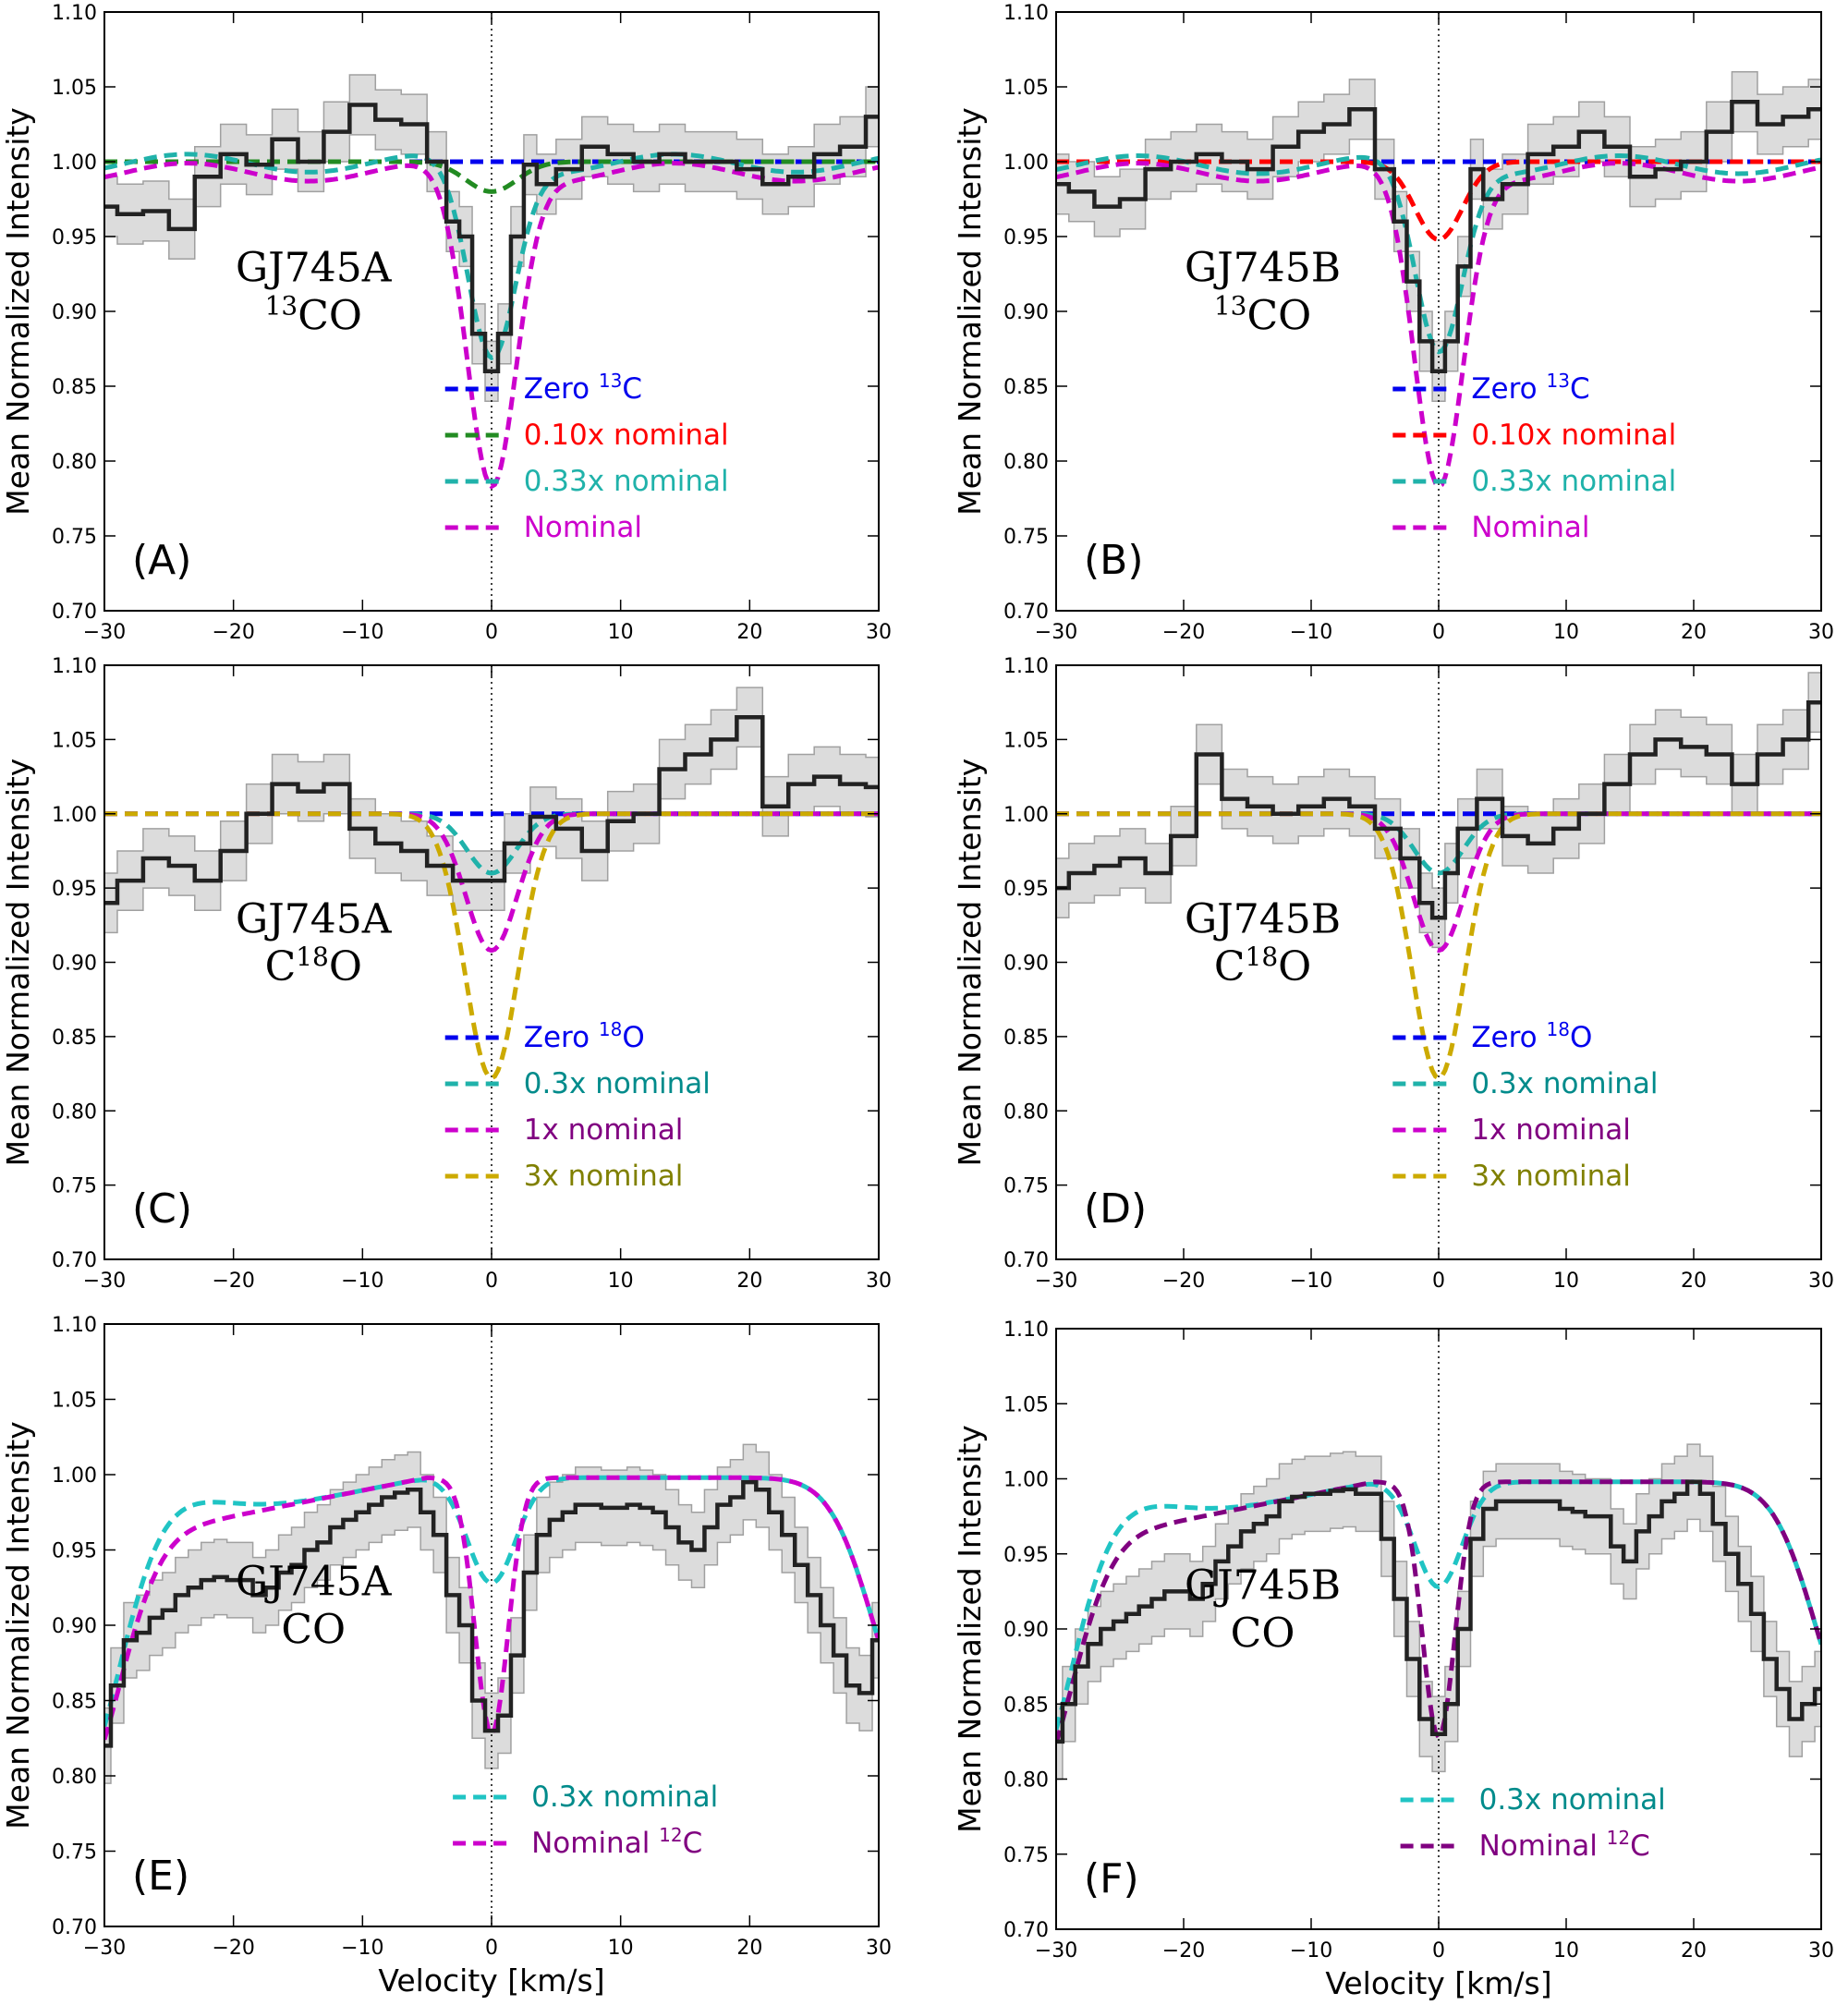 This screenshot has width=1848, height=2005. I want to click on star-name: GJ745A, so click(314, 1582).